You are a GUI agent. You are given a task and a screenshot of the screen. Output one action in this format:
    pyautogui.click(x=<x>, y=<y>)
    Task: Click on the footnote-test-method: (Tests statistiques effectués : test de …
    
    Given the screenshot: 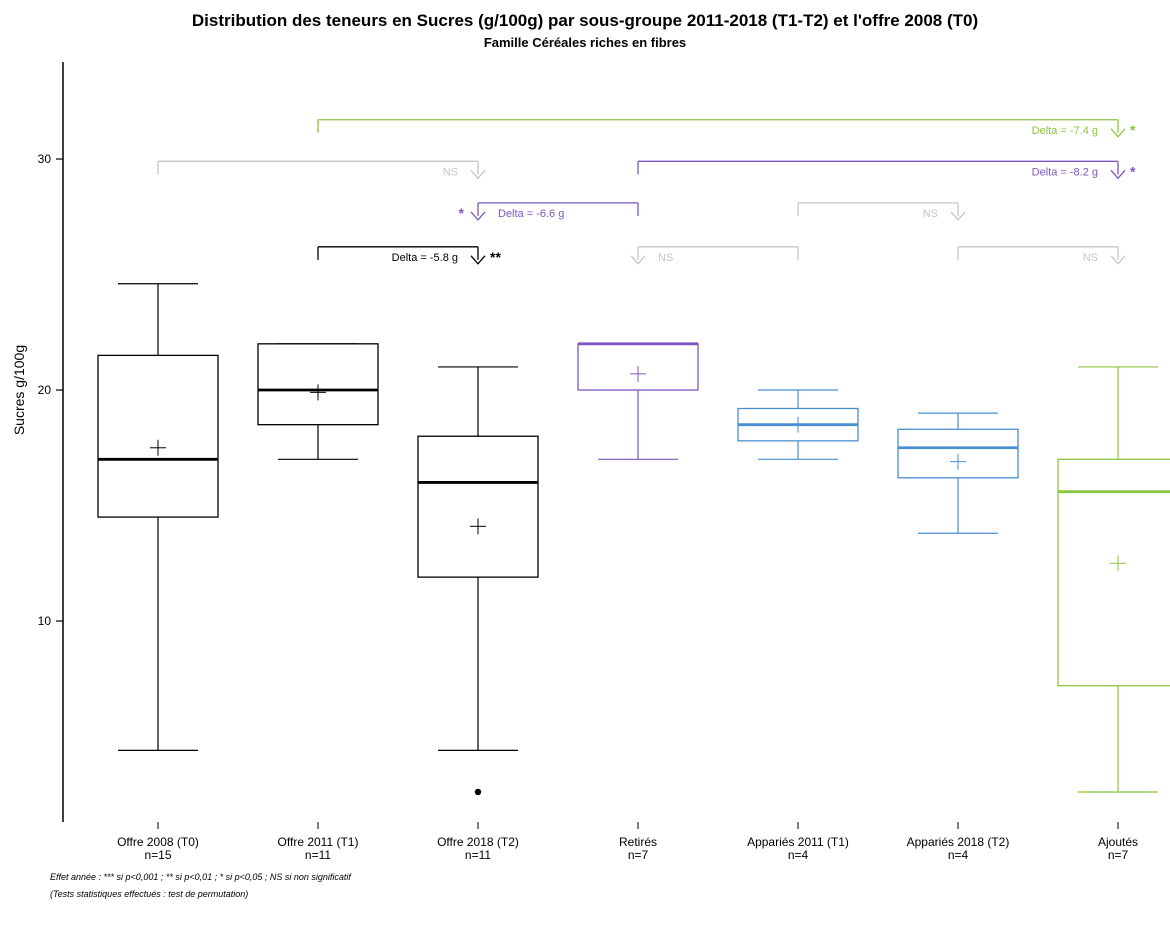 What is the action you would take?
    pyautogui.click(x=149, y=894)
    